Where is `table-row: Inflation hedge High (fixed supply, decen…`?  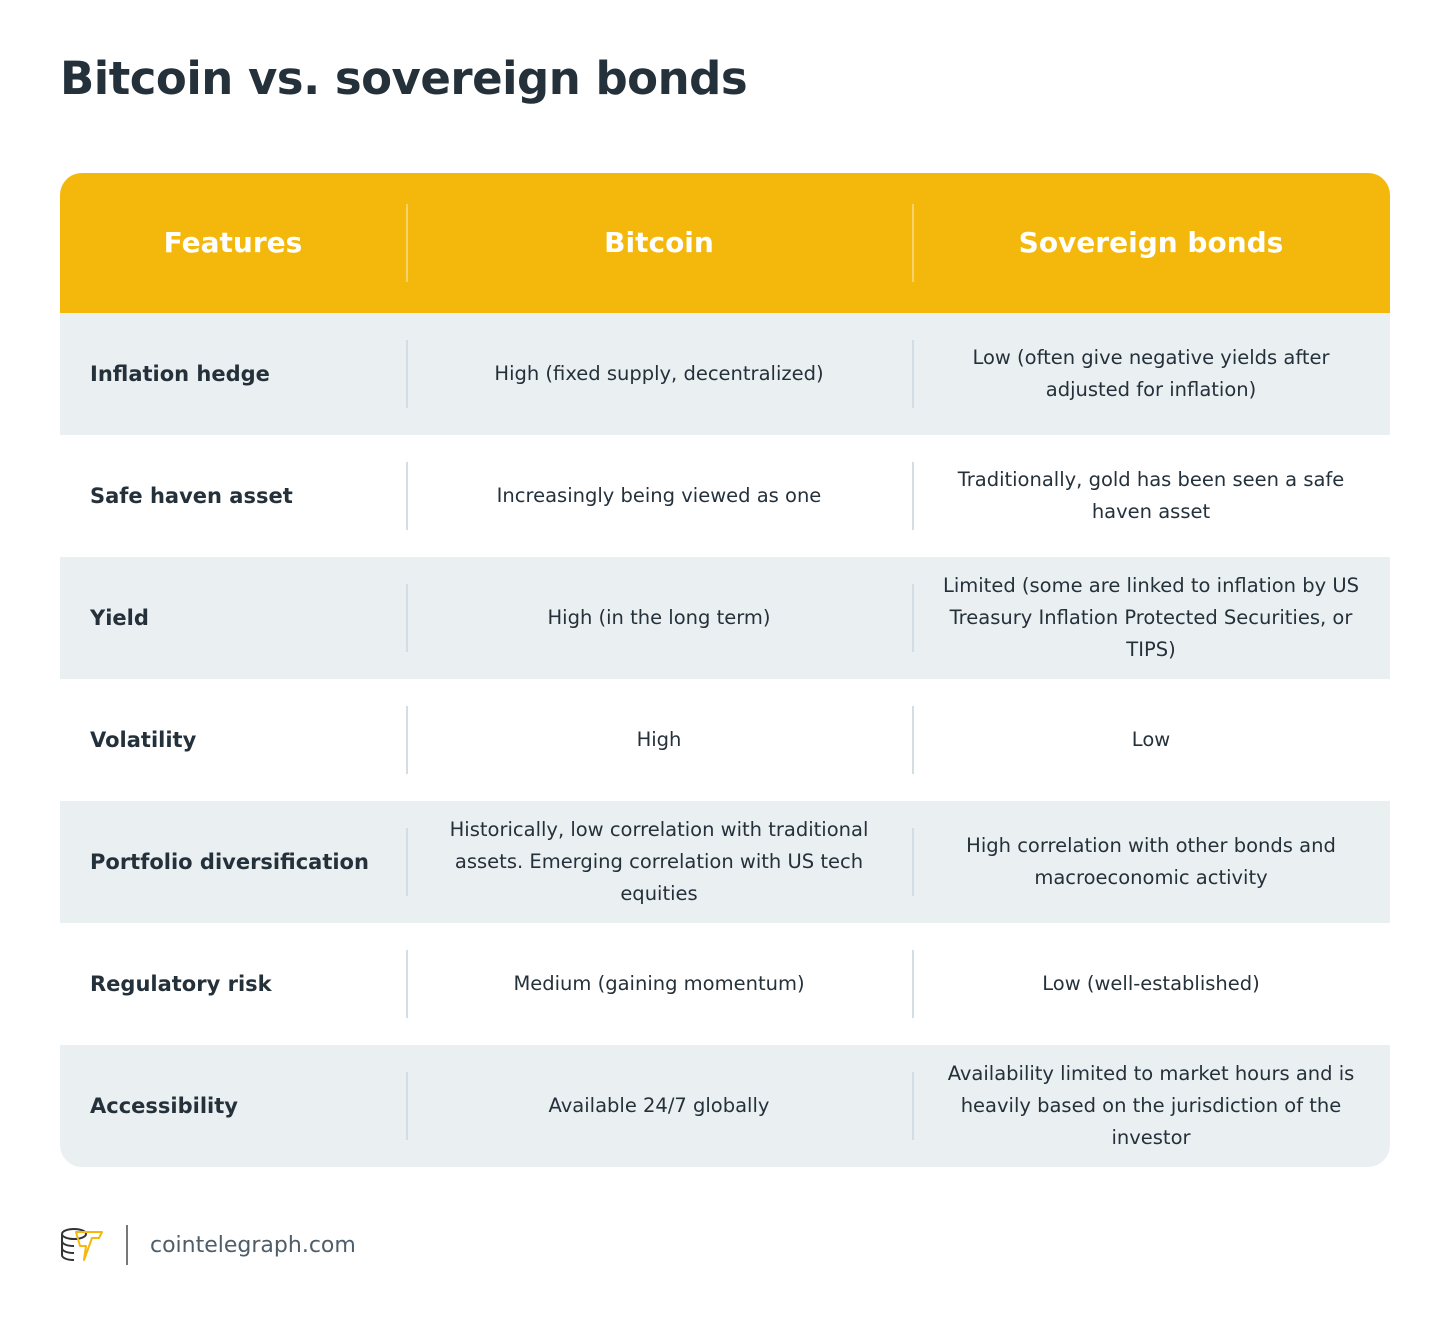 table-row: Inflation hedge High (fixed supply, decen… is located at coordinates (725, 374).